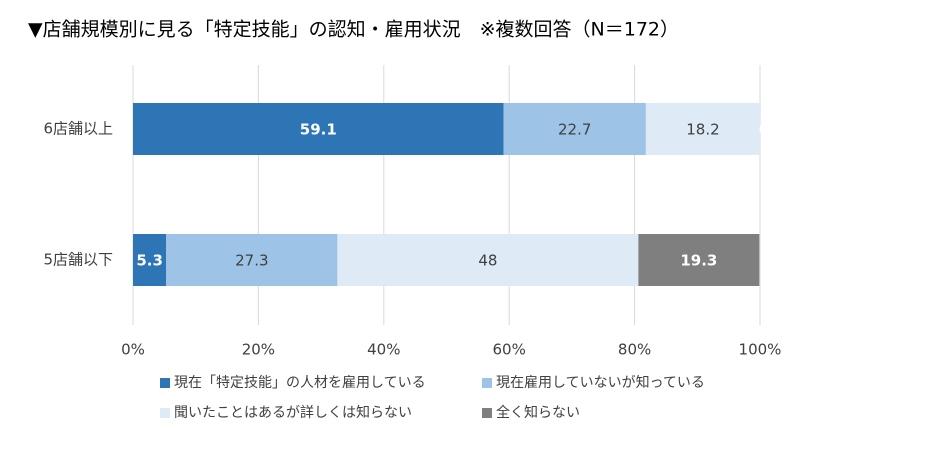 The height and width of the screenshot is (468, 934). I want to click on x-tick-label: 40%, so click(383, 350).